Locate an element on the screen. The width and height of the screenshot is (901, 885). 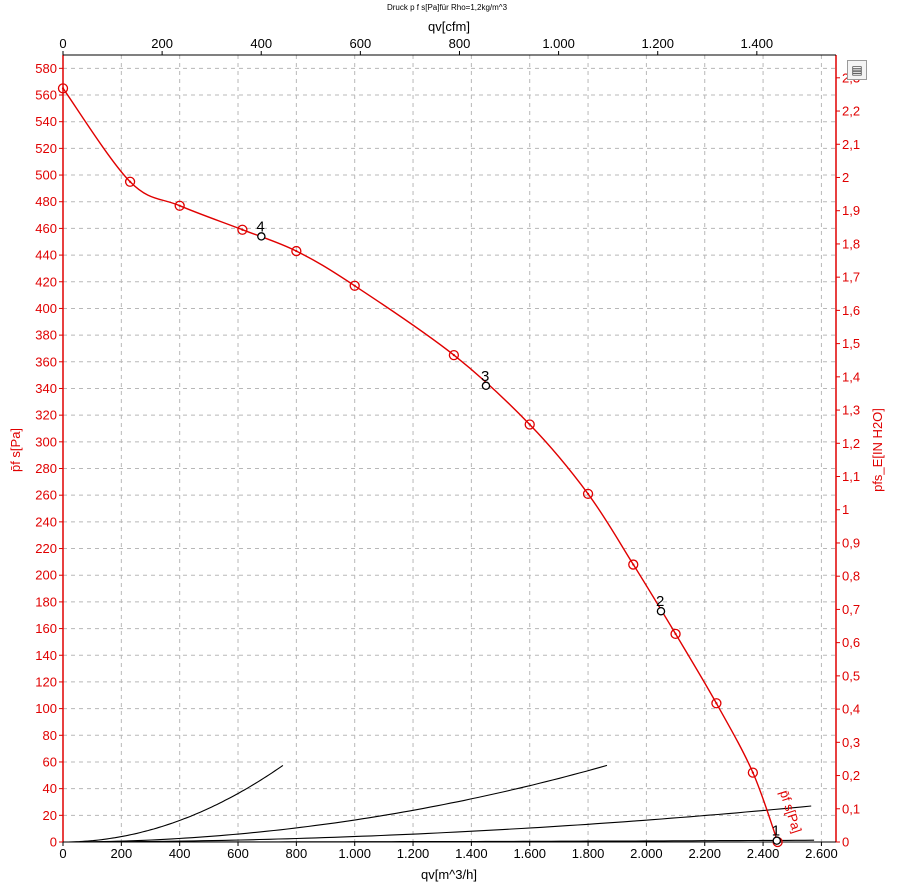
bottom-tick-label: 1.400 is located at coordinates (471, 853).